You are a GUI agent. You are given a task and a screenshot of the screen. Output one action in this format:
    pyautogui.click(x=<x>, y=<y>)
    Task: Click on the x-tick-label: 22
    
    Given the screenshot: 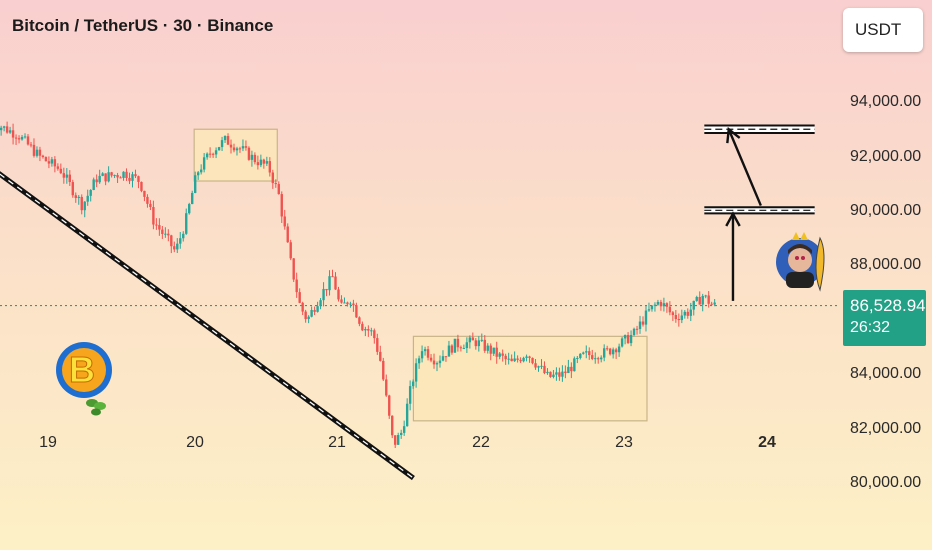 What is the action you would take?
    pyautogui.click(x=481, y=442)
    